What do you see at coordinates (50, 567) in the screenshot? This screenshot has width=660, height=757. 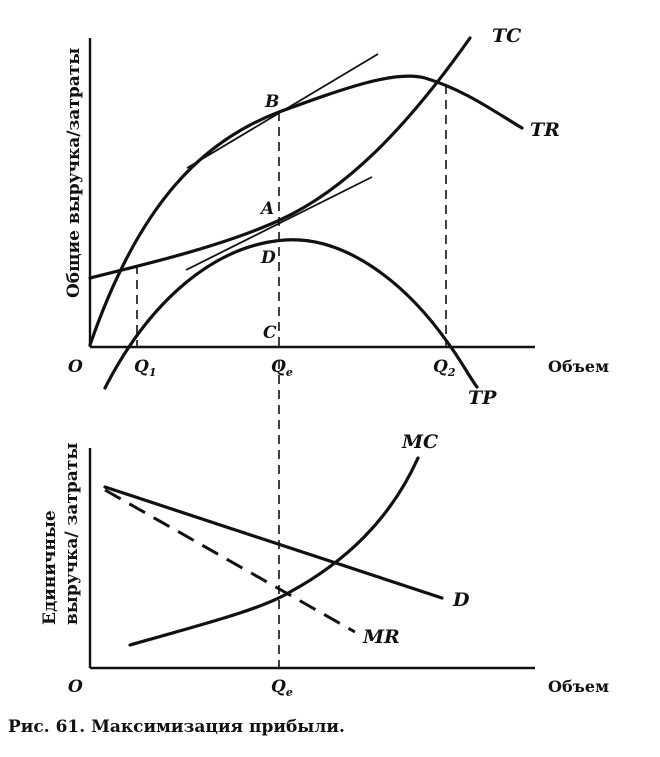 I see `bottom-y-axis-label-line1: Единичные` at bounding box center [50, 567].